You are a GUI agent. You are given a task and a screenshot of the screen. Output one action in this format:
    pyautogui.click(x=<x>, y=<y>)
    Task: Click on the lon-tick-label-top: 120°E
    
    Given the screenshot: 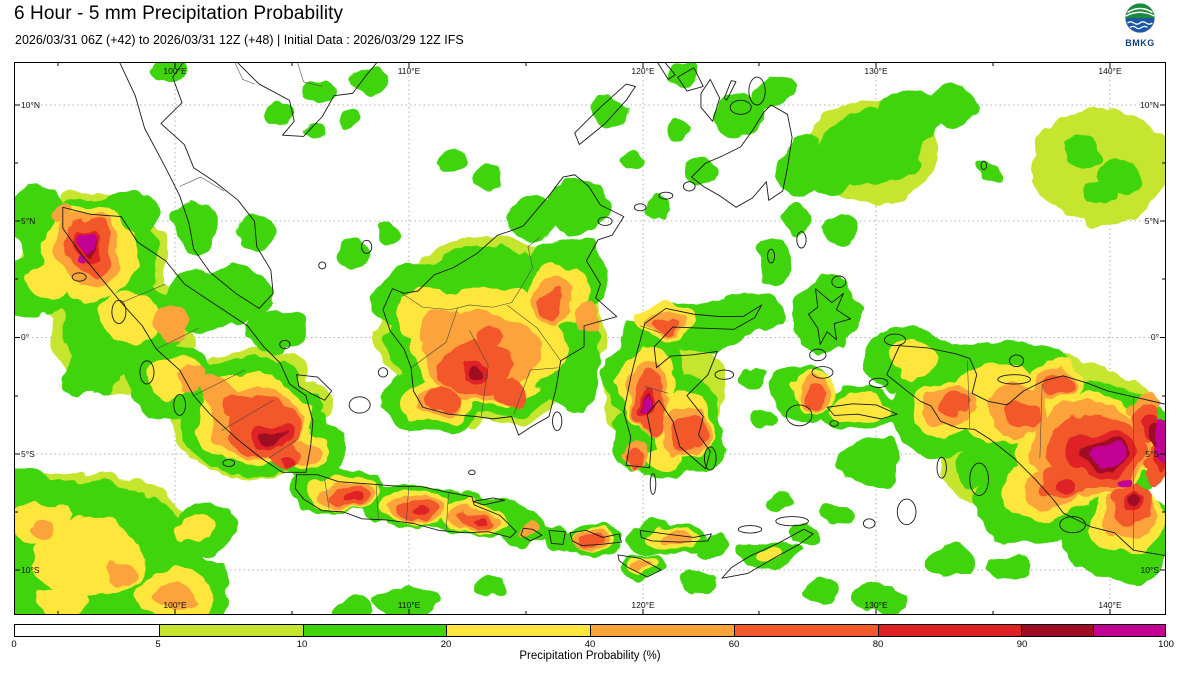 What is the action you would take?
    pyautogui.click(x=643, y=71)
    